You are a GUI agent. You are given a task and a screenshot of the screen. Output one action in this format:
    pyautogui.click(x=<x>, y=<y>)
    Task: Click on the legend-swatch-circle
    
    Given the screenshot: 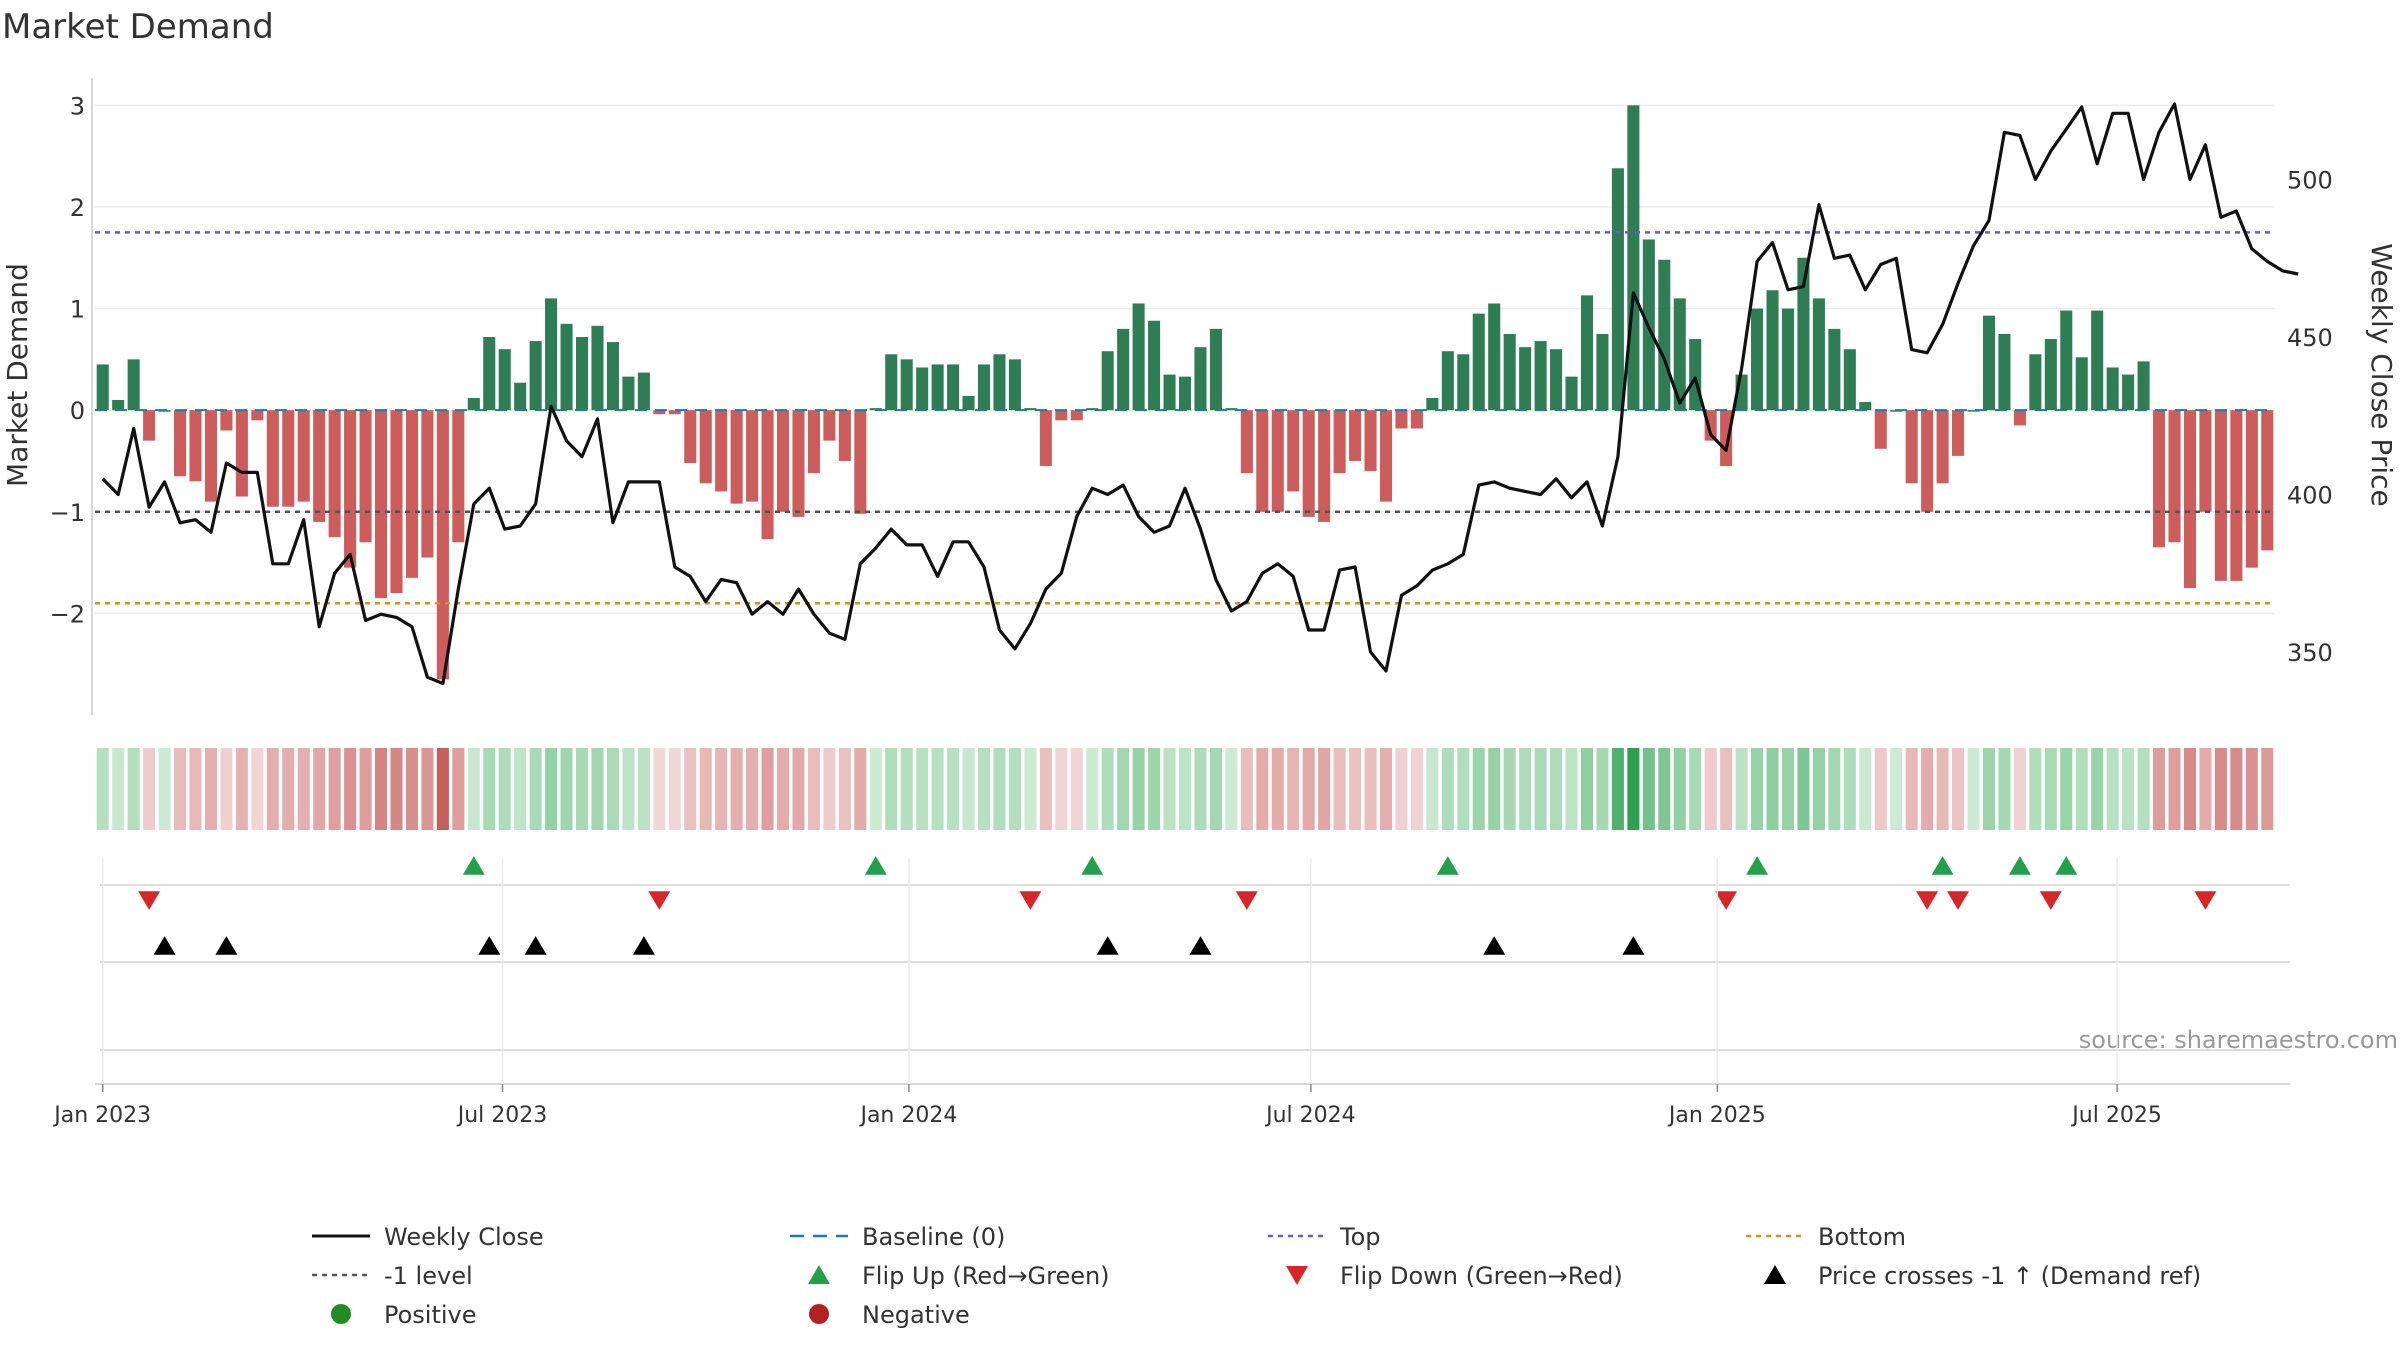 What is the action you would take?
    pyautogui.click(x=819, y=1314)
    